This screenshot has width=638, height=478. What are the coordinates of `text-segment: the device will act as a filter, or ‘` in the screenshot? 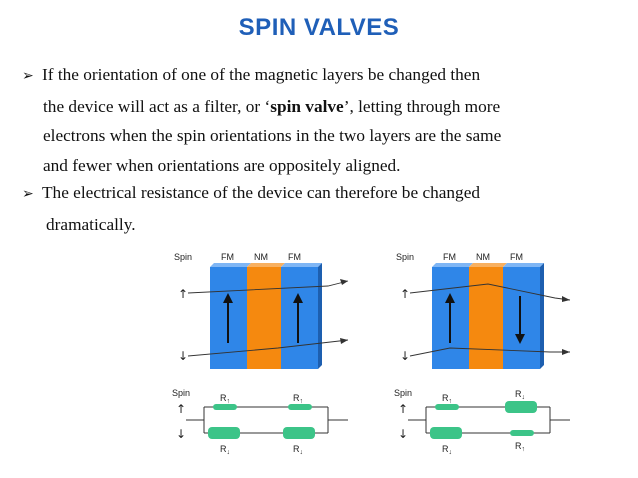 It's located at (157, 106).